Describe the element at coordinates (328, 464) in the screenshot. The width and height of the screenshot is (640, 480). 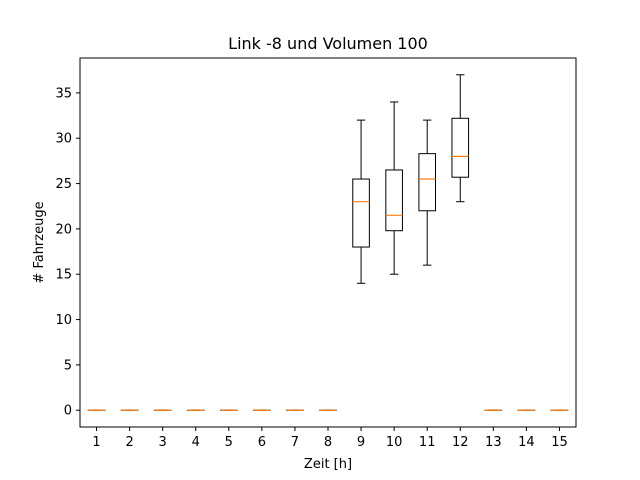
I see `x-axis-label: Zeit [h]` at that location.